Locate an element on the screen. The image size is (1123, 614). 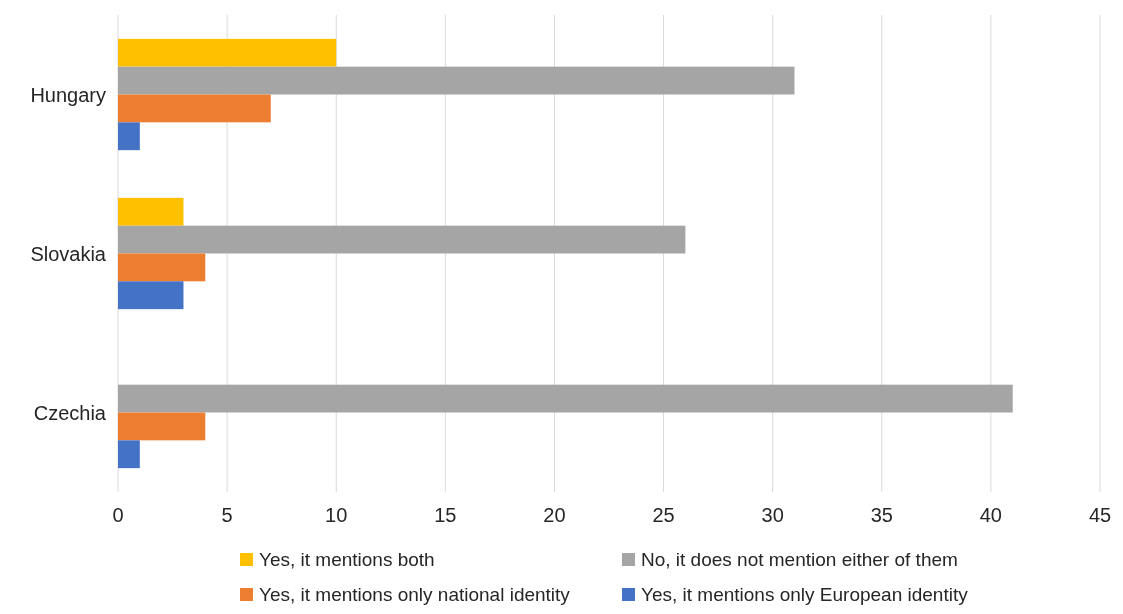
y-tick-label: Slovakia is located at coordinates (68, 253).